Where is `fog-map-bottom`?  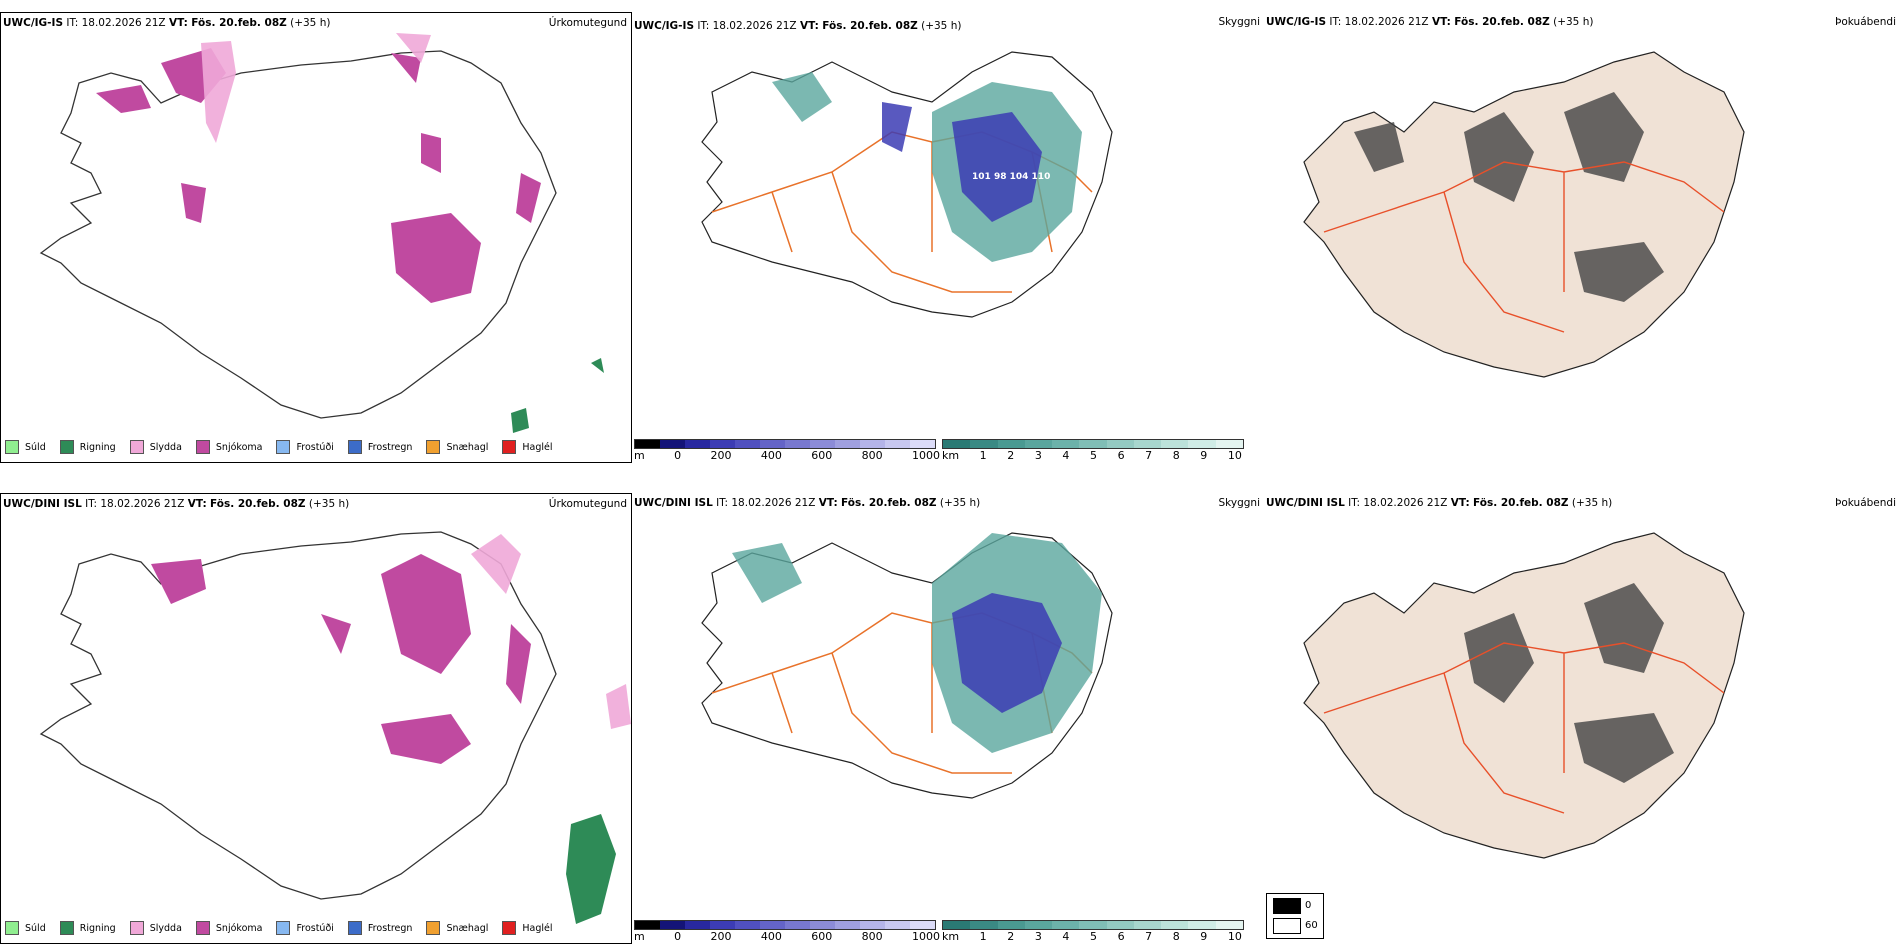 fog-map-bottom is located at coordinates (1524, 695).